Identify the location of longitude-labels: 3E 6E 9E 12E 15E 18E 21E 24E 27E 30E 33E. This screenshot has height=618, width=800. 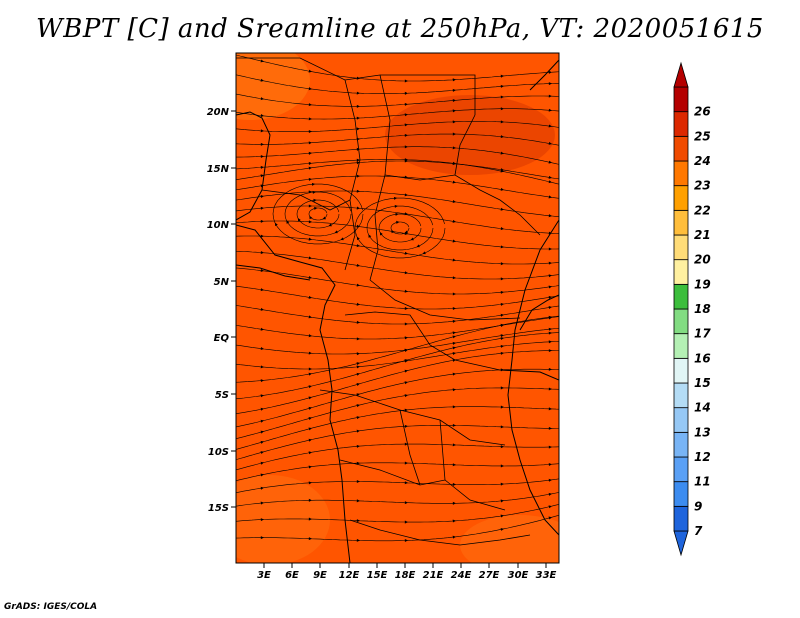
(407, 572).